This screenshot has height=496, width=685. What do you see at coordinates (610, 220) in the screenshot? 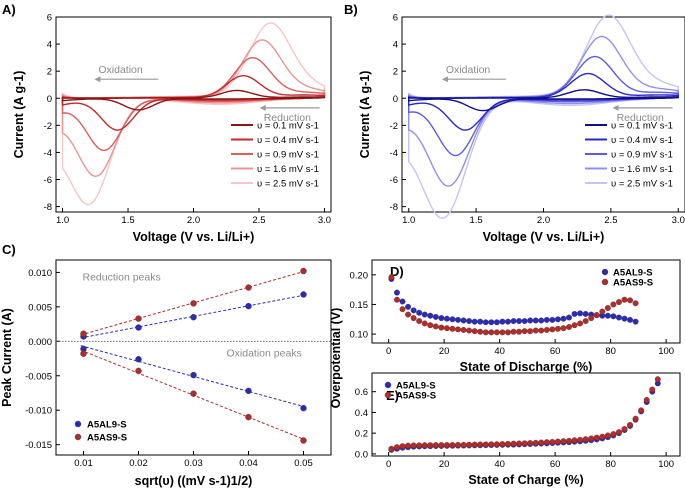
I see `panel-b-xtick-label: 2.5` at bounding box center [610, 220].